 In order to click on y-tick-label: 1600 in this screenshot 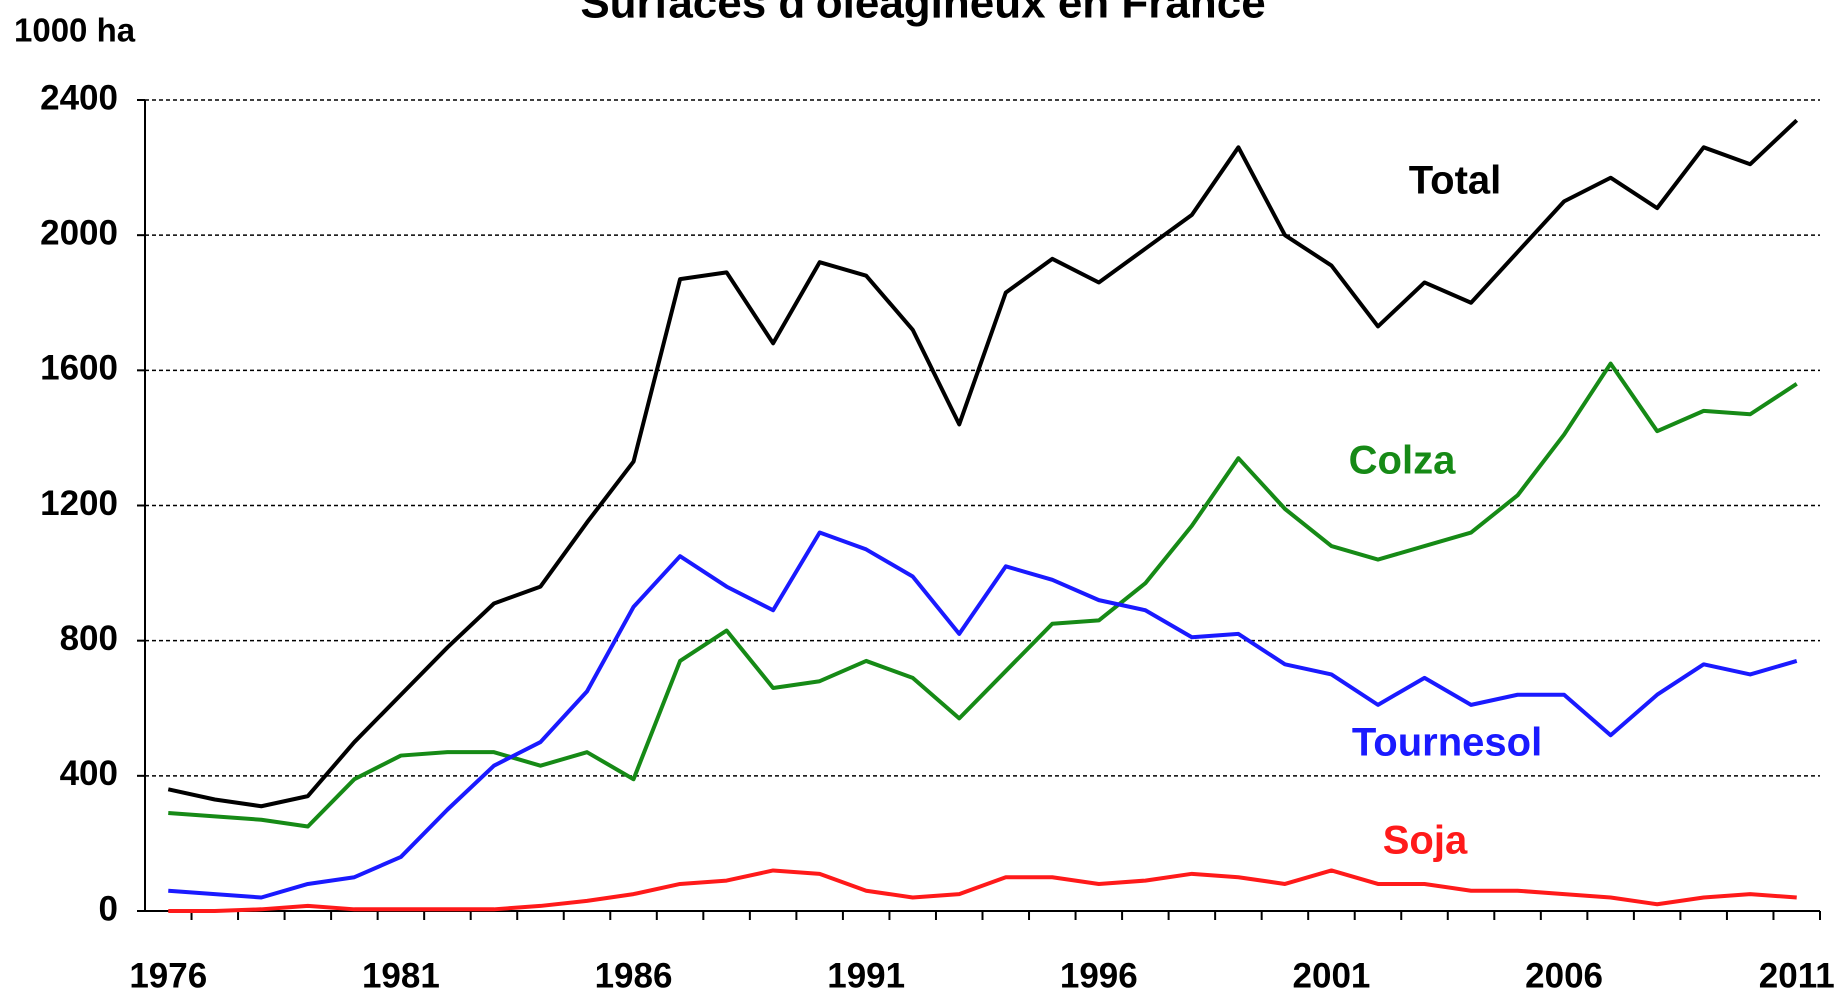, I will do `click(79, 368)`.